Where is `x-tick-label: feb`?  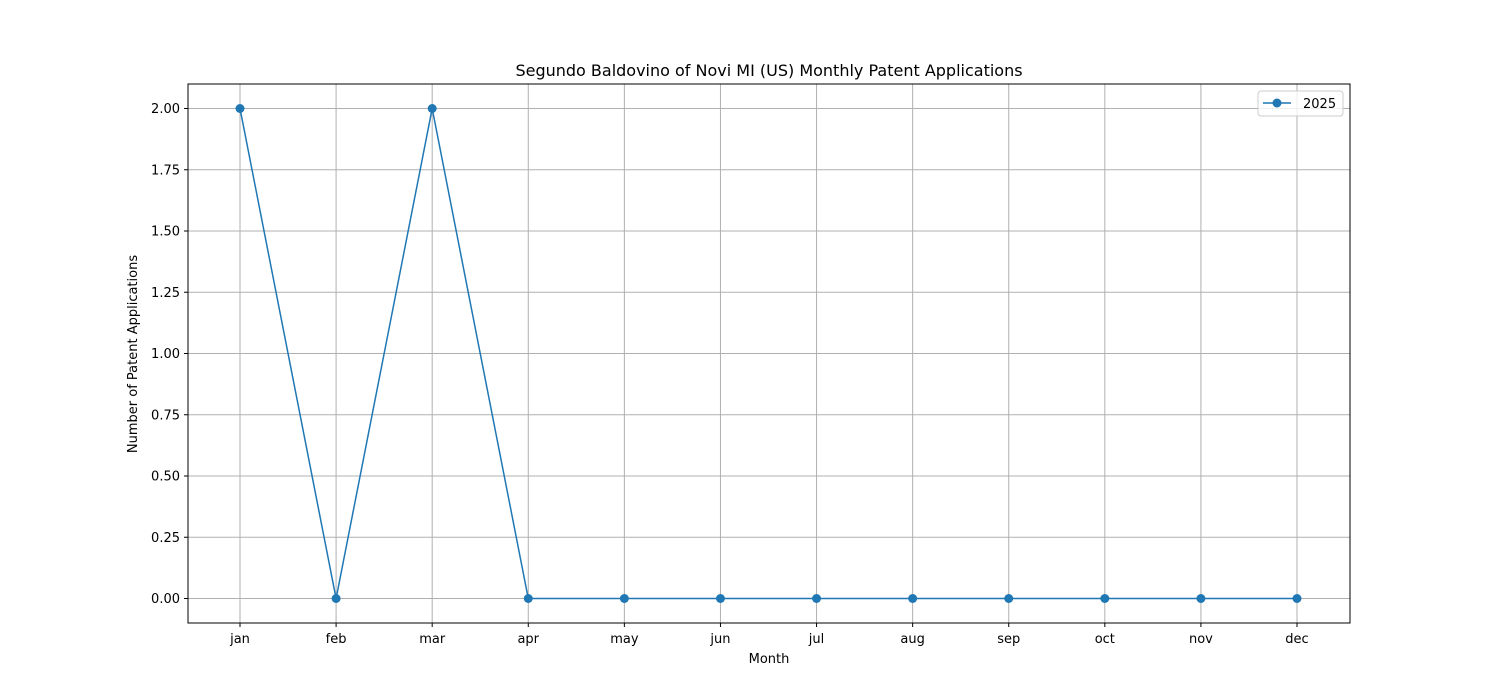 x-tick-label: feb is located at coordinates (336, 639).